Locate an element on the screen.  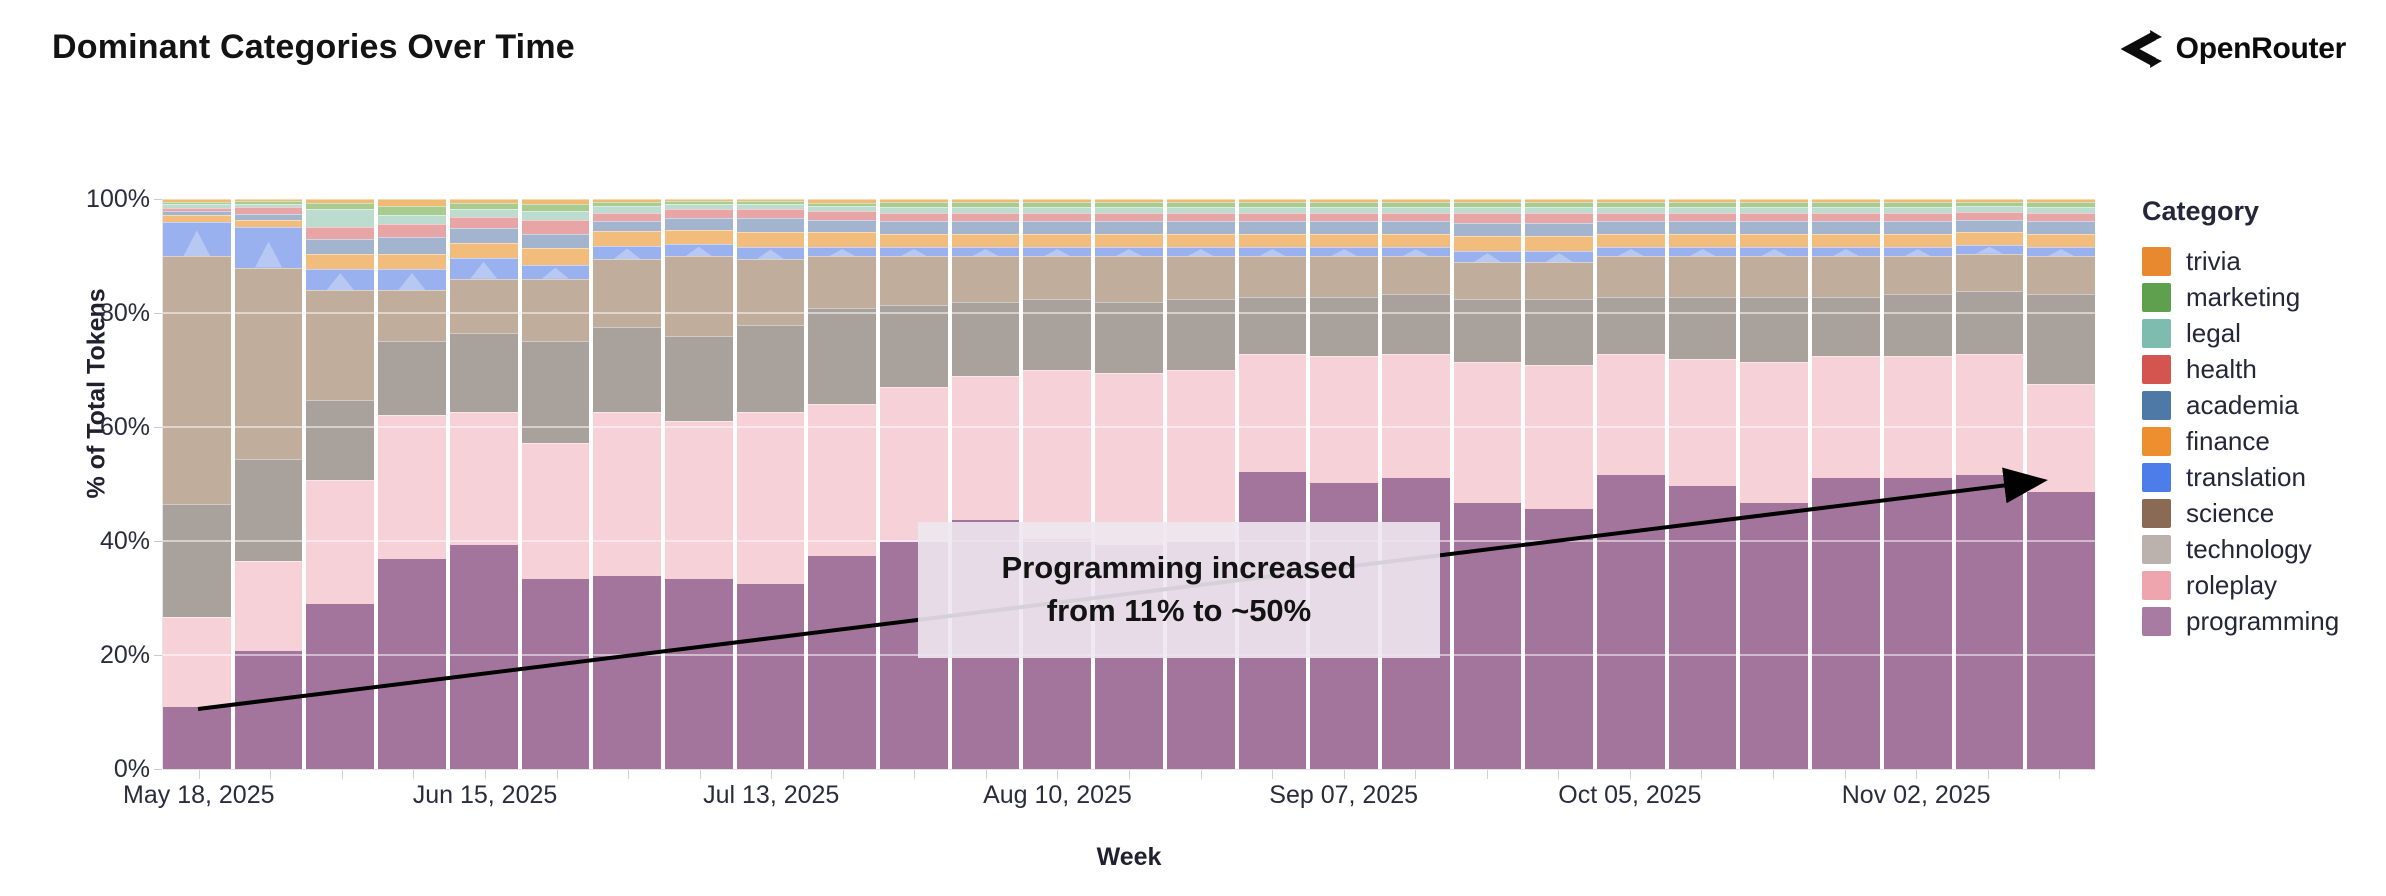
legend-item-academia: academia is located at coordinates (2240, 405).